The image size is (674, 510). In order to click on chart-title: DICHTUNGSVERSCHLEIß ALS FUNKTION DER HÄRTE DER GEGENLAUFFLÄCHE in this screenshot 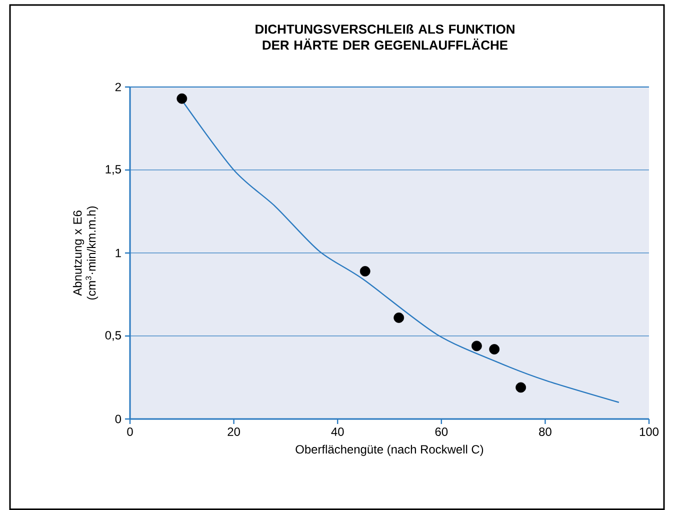, I will do `click(385, 37)`.